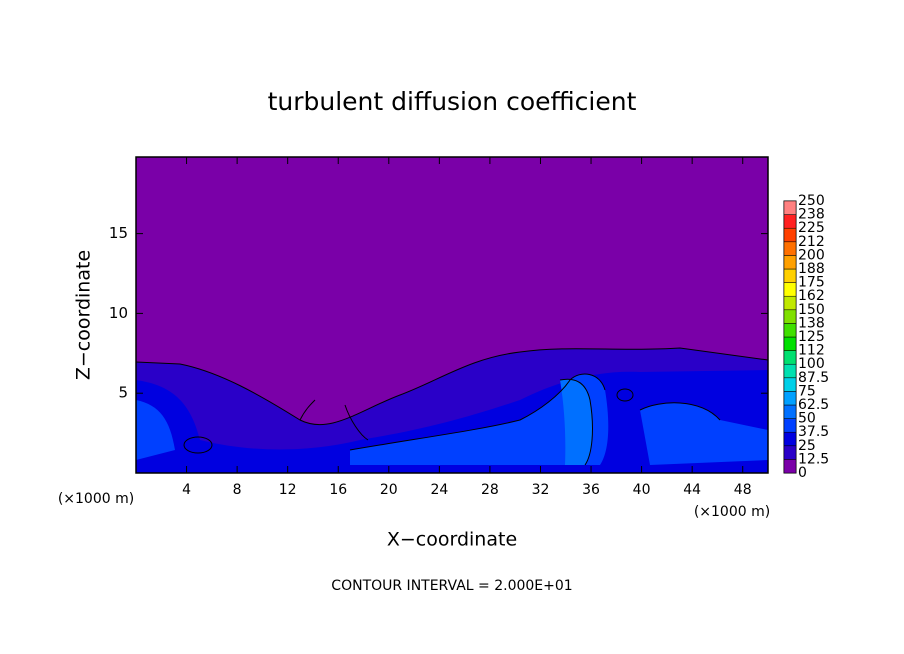 The width and height of the screenshot is (904, 654). Describe the element at coordinates (811, 323) in the screenshot. I see `colorbar-label: 138` at that location.